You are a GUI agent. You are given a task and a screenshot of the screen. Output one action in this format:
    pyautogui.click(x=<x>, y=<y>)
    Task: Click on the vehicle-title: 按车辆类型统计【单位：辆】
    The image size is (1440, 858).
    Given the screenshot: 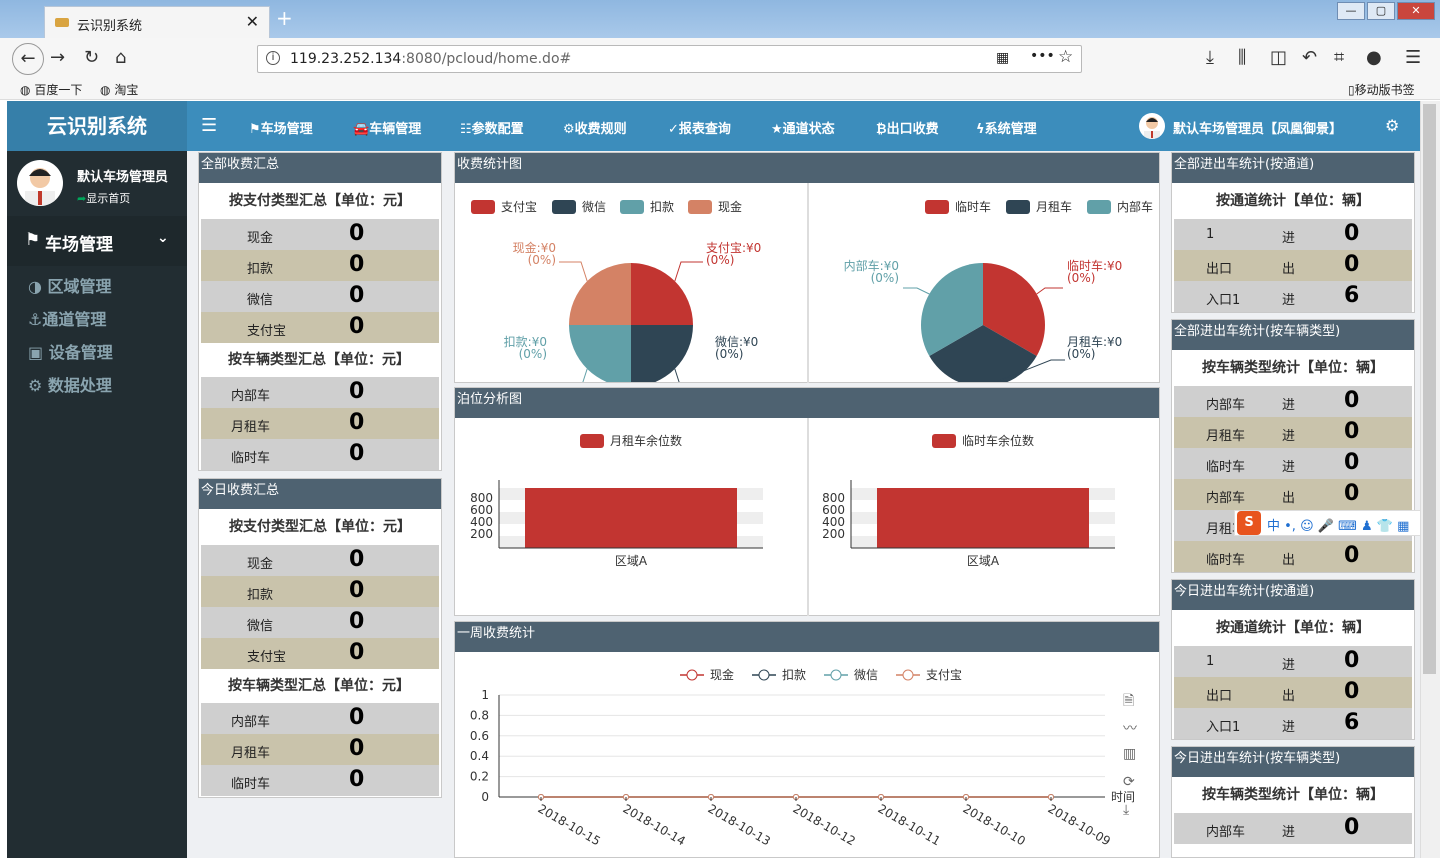 What is the action you would take?
    pyautogui.click(x=1293, y=368)
    